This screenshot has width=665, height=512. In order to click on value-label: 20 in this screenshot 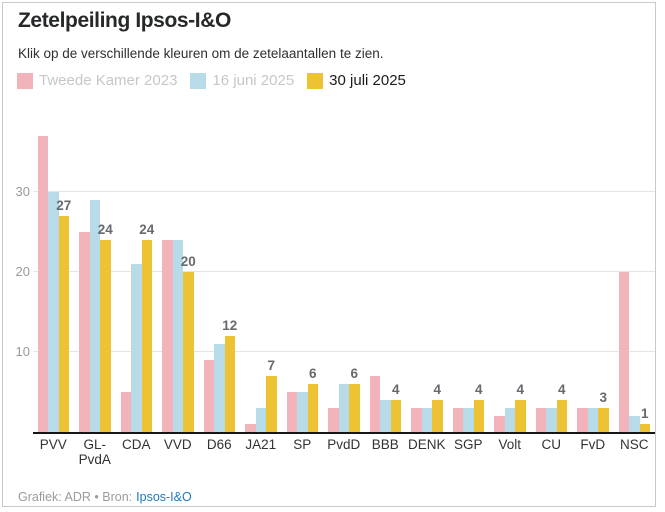, I will do `click(188, 261)`.